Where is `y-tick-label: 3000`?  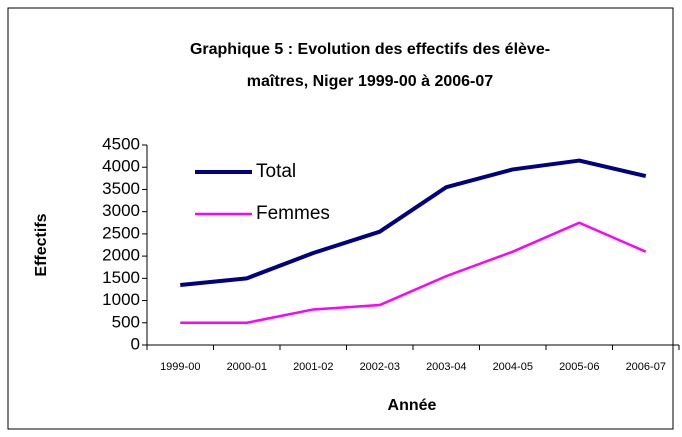 y-tick-label: 3000 is located at coordinates (121, 210).